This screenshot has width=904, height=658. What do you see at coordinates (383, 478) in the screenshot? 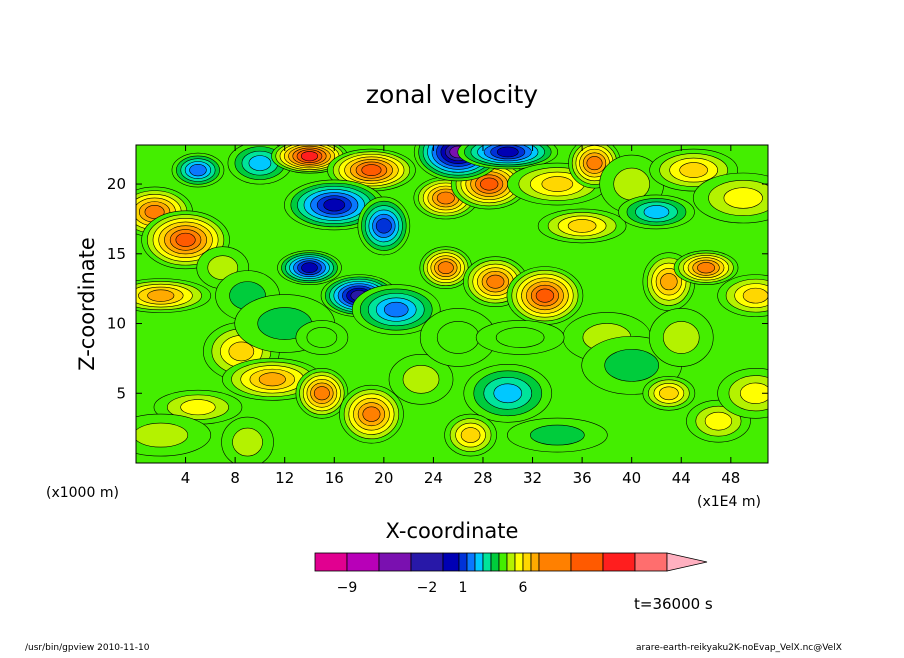
I see `x-tick-label: 20` at bounding box center [383, 478].